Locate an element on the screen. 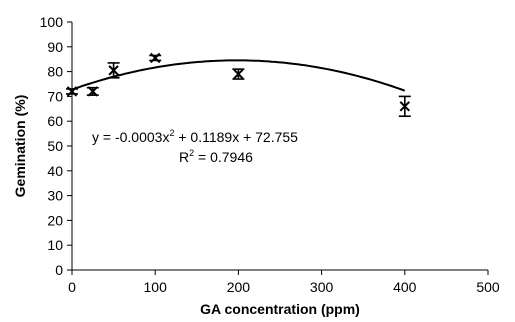  y-axis-ticks: 0 10 20 30 40 50 60 70 80 90 100 is located at coordinates (56, 146).